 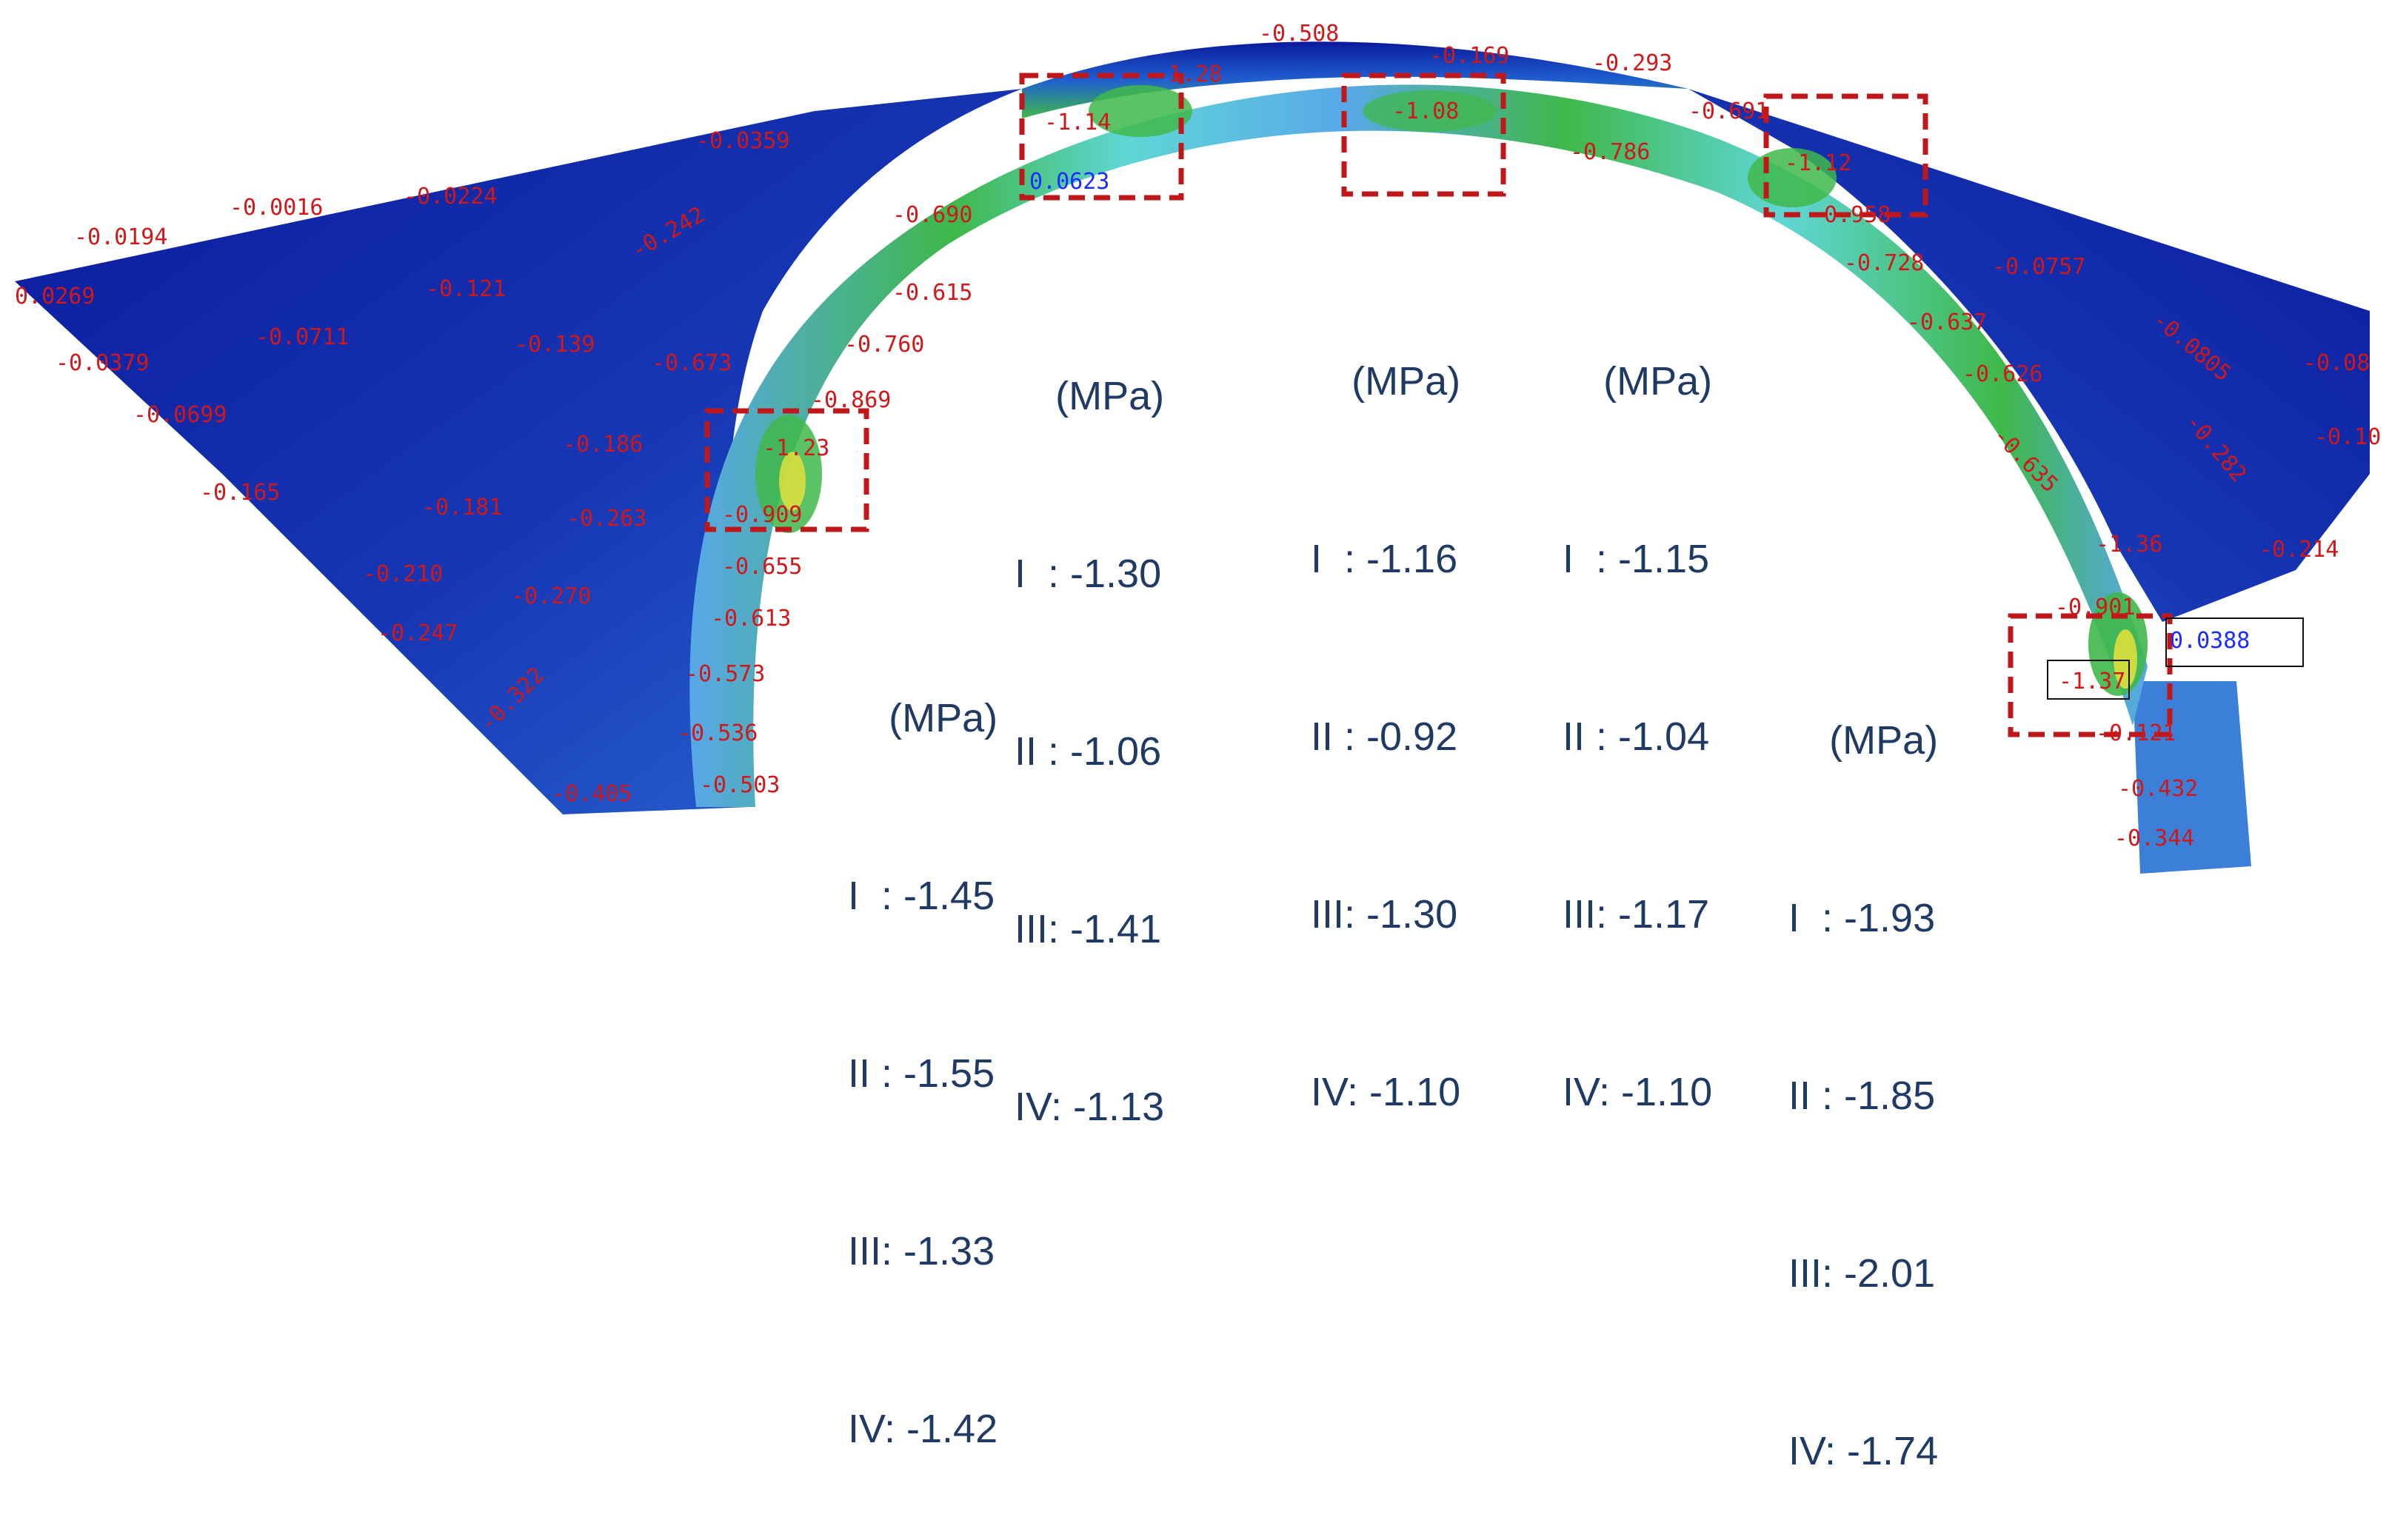 What do you see at coordinates (1610, 152) in the screenshot?
I see `stress-value-label: -0.786` at bounding box center [1610, 152].